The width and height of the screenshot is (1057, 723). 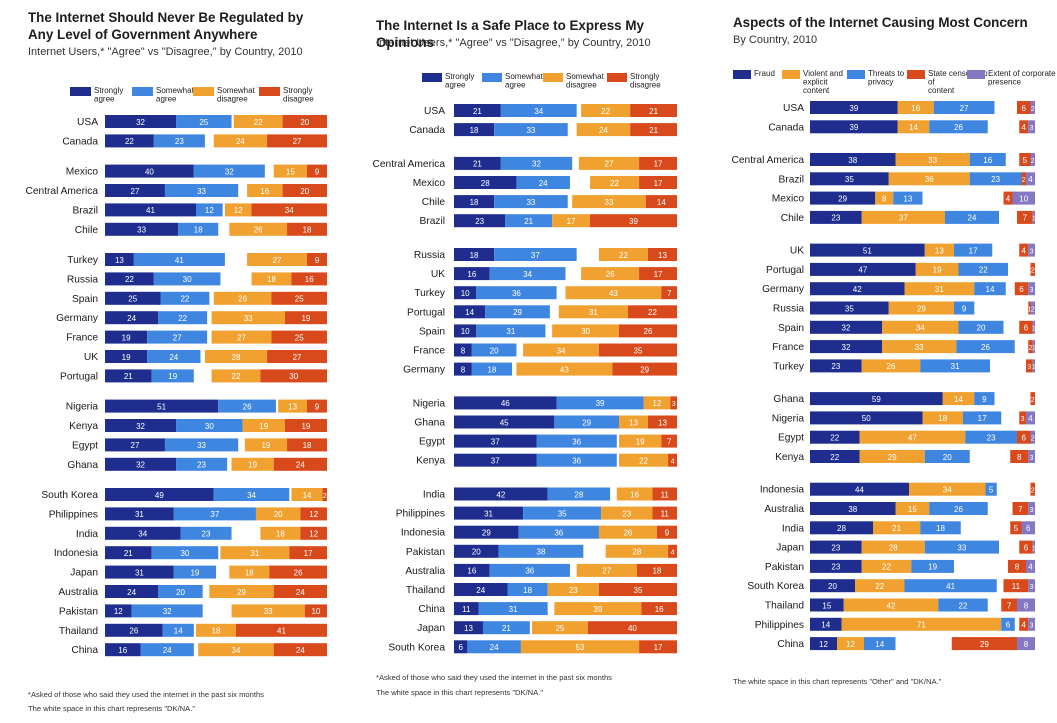 What do you see at coordinates (791, 438) in the screenshot?
I see `row-label: Egypt` at bounding box center [791, 438].